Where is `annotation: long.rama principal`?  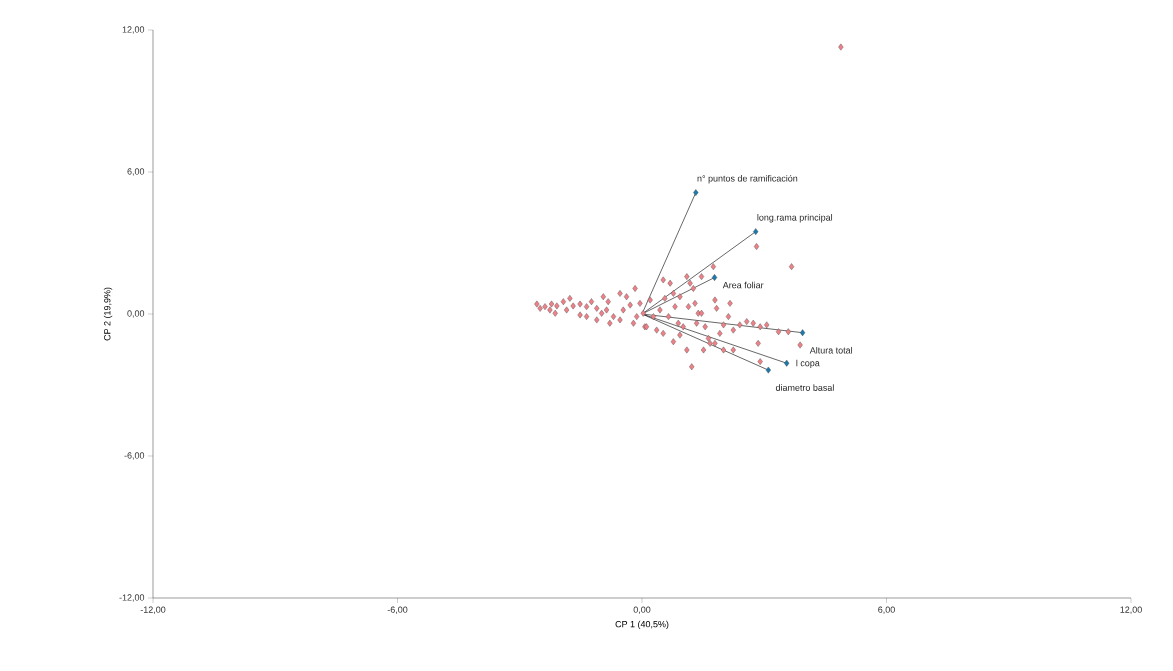
annotation: long.rama principal is located at coordinates (795, 218).